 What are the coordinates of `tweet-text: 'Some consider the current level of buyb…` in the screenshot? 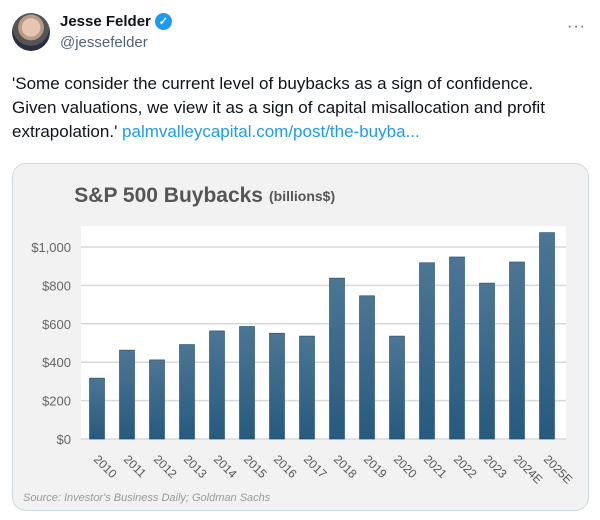 It's located at (278, 107).